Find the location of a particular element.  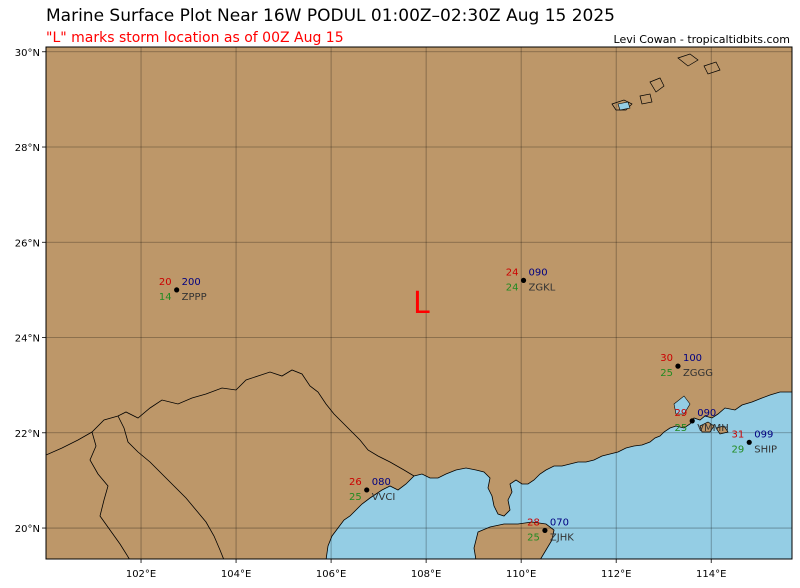

station-zgkl: 24 090 24 ZGKL is located at coordinates (531, 280).